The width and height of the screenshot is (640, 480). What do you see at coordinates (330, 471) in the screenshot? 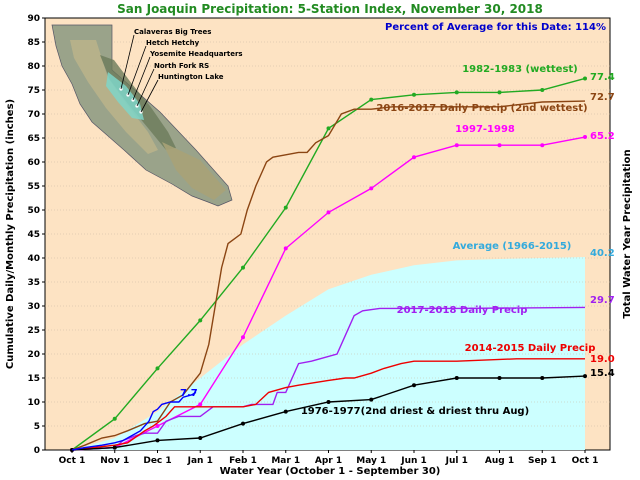
I see `x-axis-title: Water Year (October 1 - September 30)` at bounding box center [330, 471].